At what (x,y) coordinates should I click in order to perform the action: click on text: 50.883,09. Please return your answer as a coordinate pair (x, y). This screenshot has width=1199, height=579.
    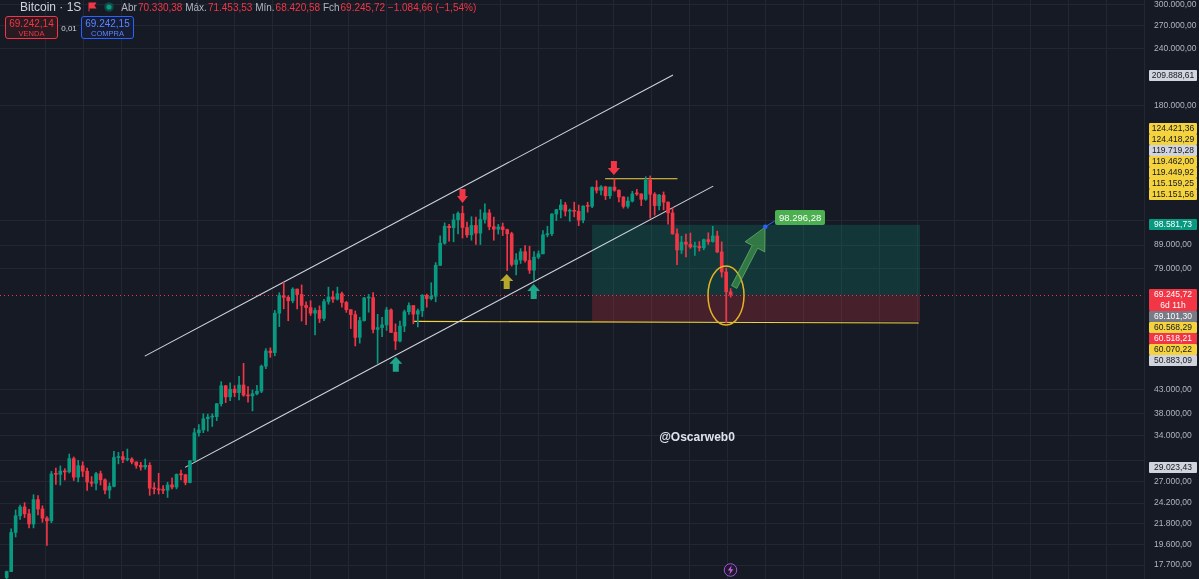
    Looking at the image, I should click on (1173, 361).